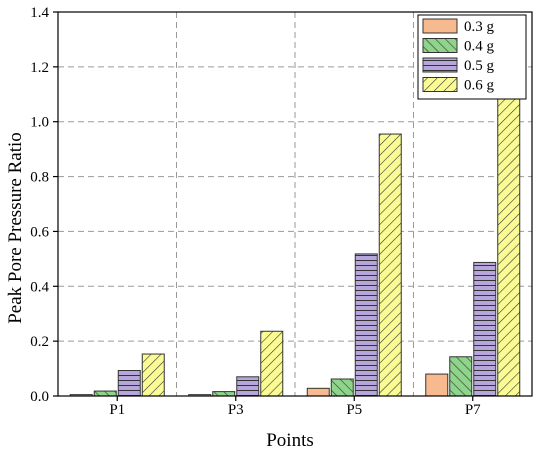 The image size is (550, 466). Describe the element at coordinates (479, 66) in the screenshot. I see `legend-label: 0.5 g` at that location.